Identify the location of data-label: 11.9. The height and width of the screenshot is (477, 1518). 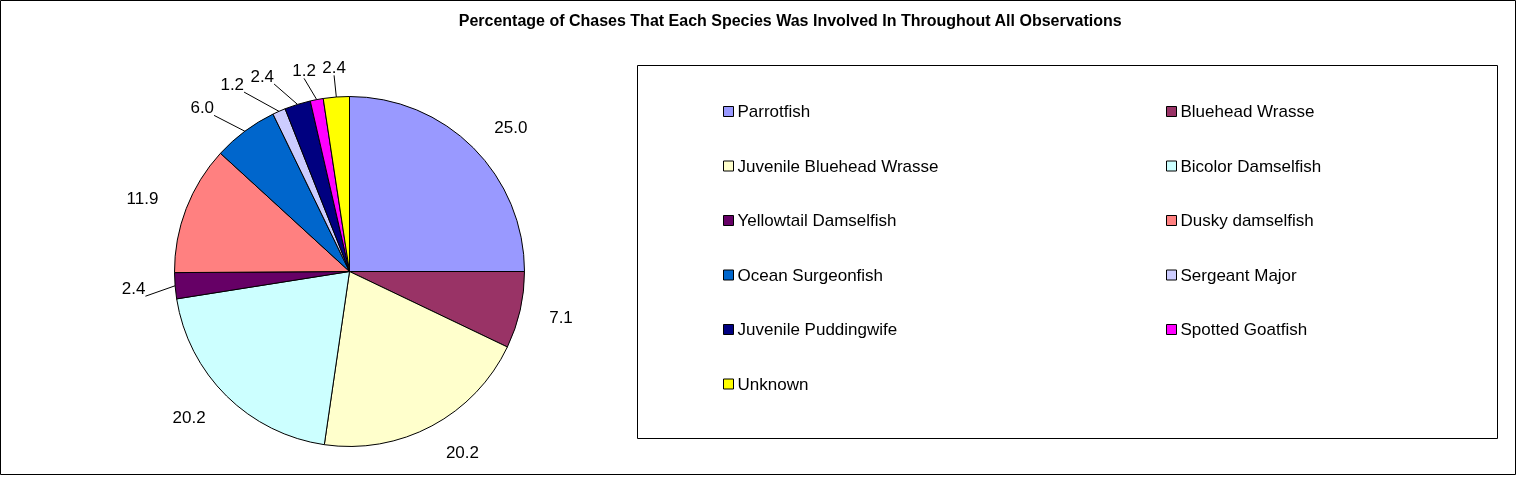
(142, 198).